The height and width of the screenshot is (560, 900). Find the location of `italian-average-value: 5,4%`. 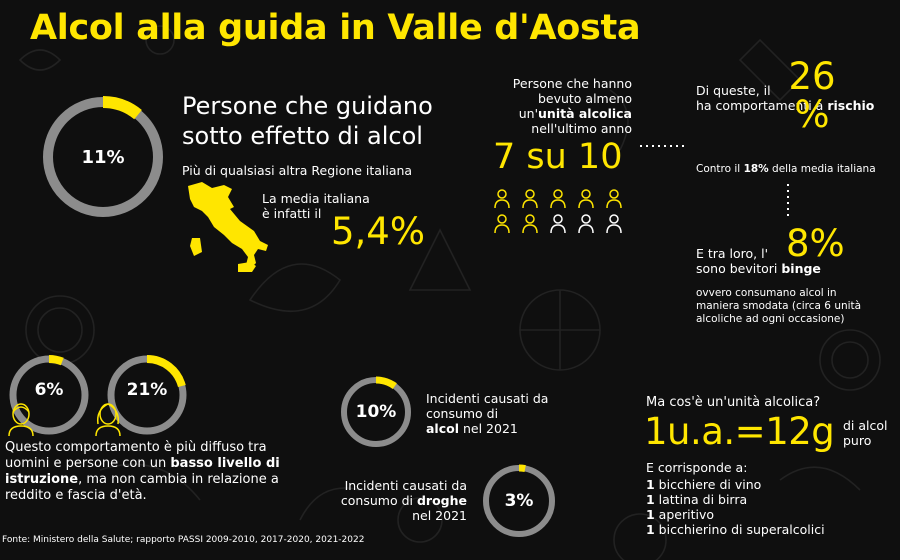

italian-average-value: 5,4% is located at coordinates (378, 231).